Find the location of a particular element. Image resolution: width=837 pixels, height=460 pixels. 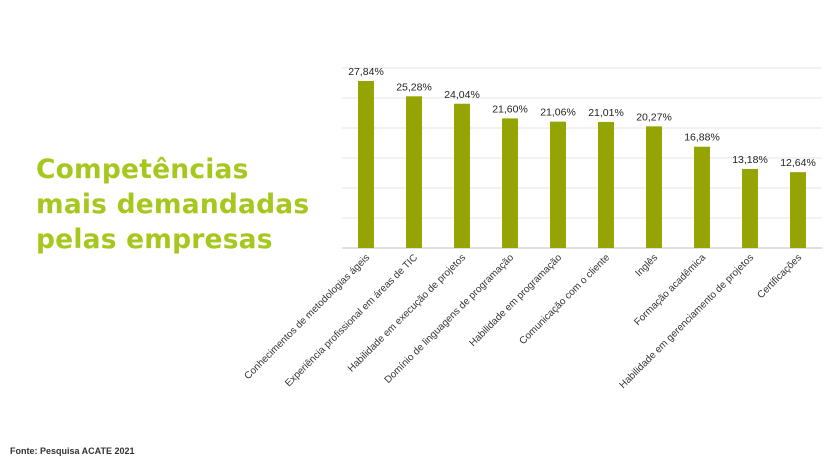

data-label: 21,01% is located at coordinates (606, 113).